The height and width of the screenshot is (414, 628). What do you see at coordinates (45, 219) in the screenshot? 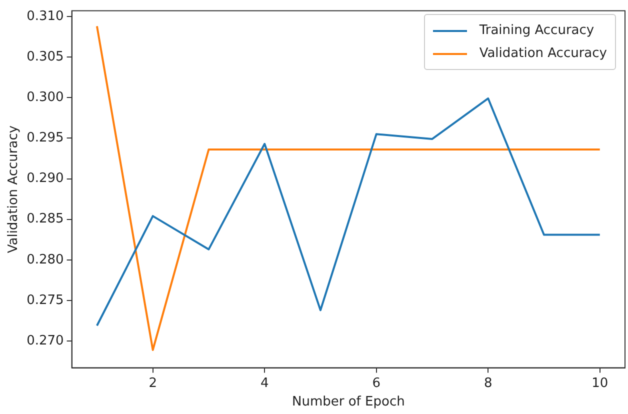
I see `y-tick-label: 0.285` at bounding box center [45, 219].